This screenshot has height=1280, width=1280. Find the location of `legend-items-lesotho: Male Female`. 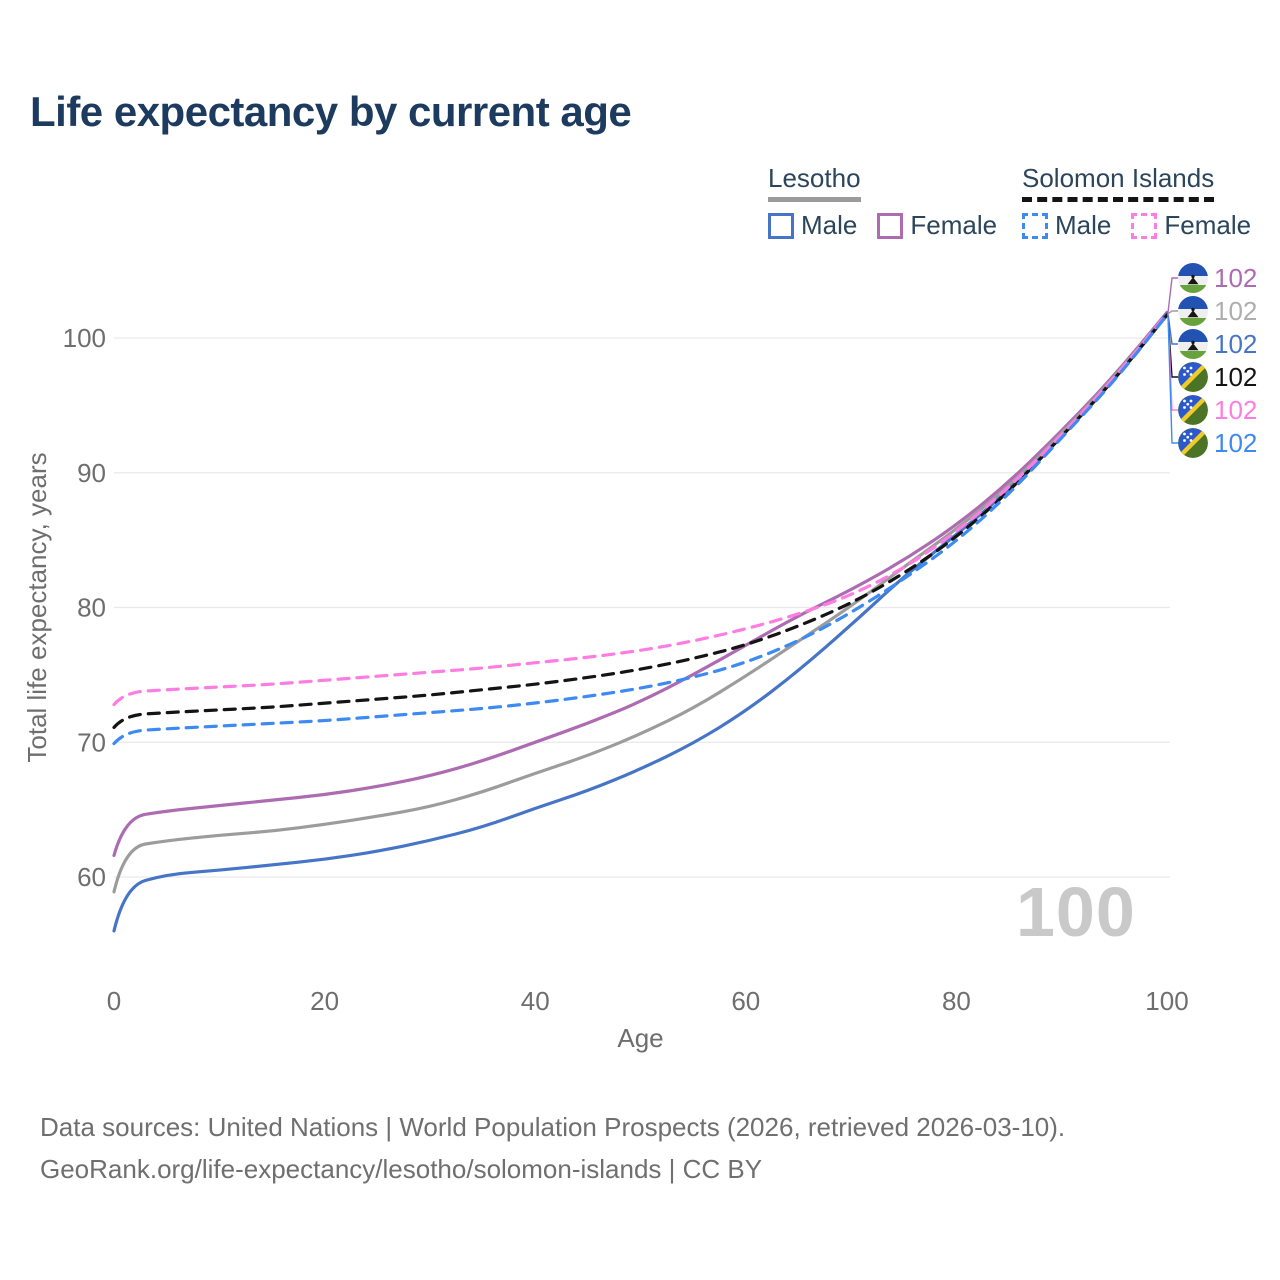

legend-items-lesotho: Male Female is located at coordinates (892, 225).